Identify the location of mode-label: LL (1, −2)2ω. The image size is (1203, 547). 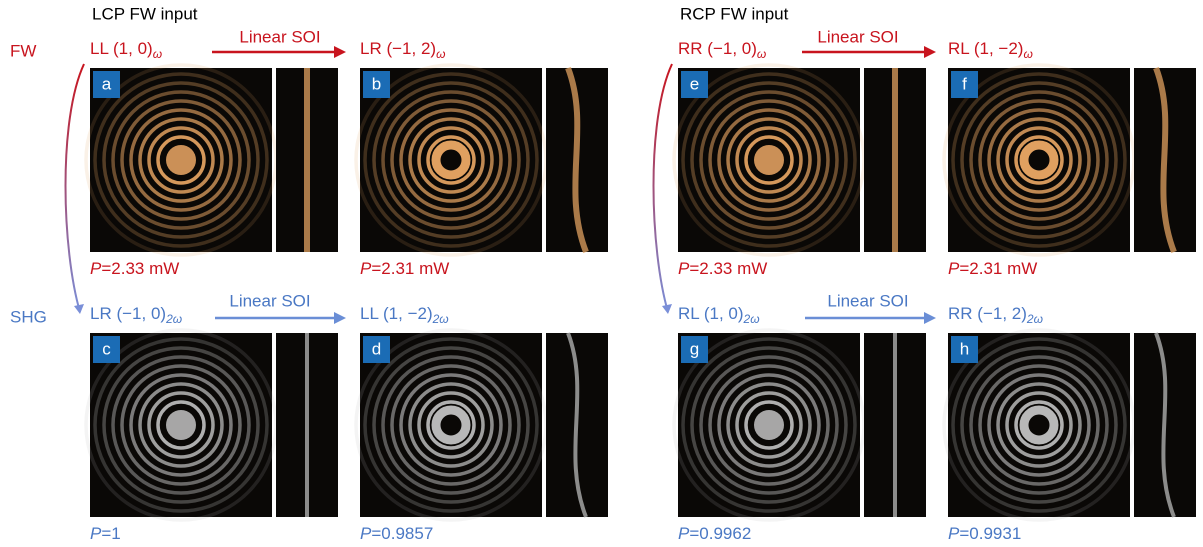
(404, 315).